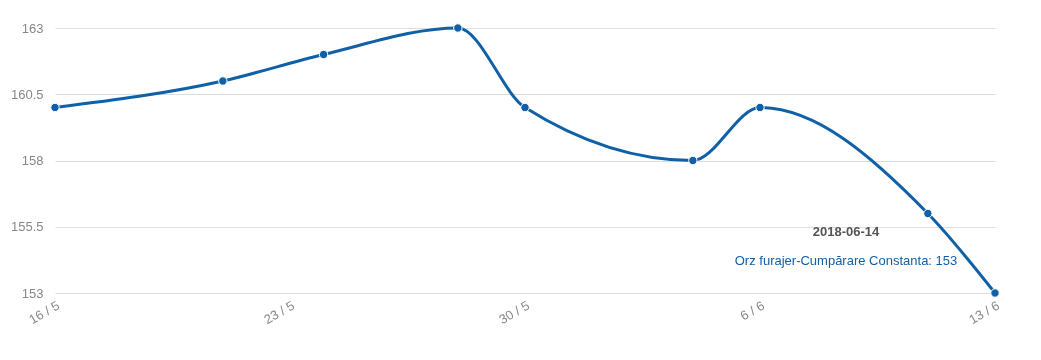  I want to click on annotation: 2018-06-14, so click(846, 231).